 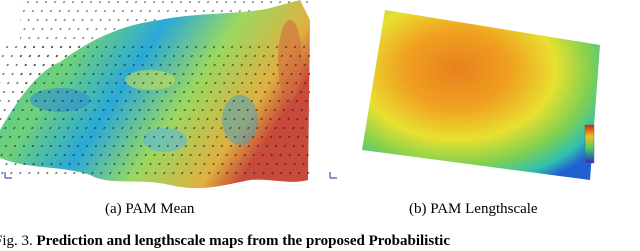 I want to click on subfigure-caption: (b) PAM Lengthscale, so click(x=473, y=209).